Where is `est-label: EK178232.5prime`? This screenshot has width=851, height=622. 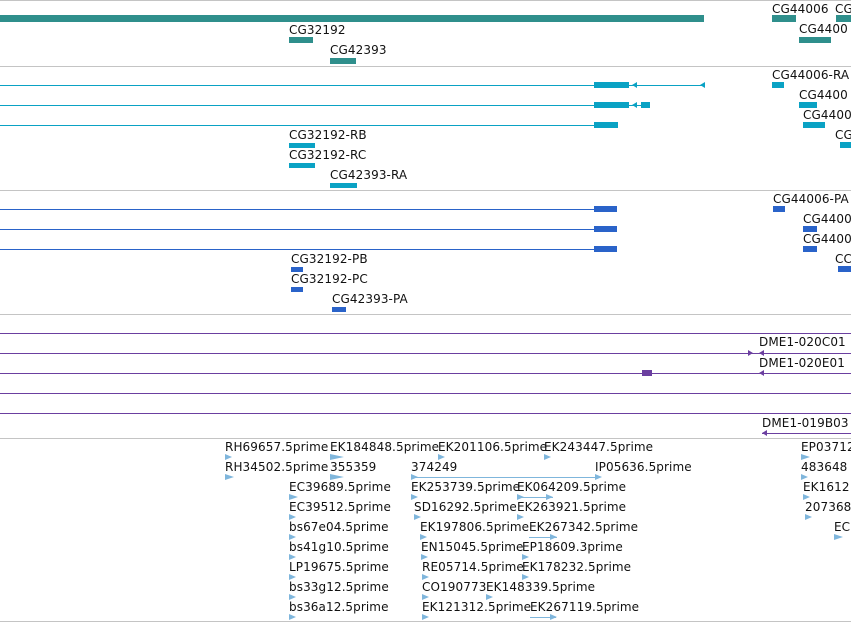 est-label: EK178232.5prime is located at coordinates (577, 567).